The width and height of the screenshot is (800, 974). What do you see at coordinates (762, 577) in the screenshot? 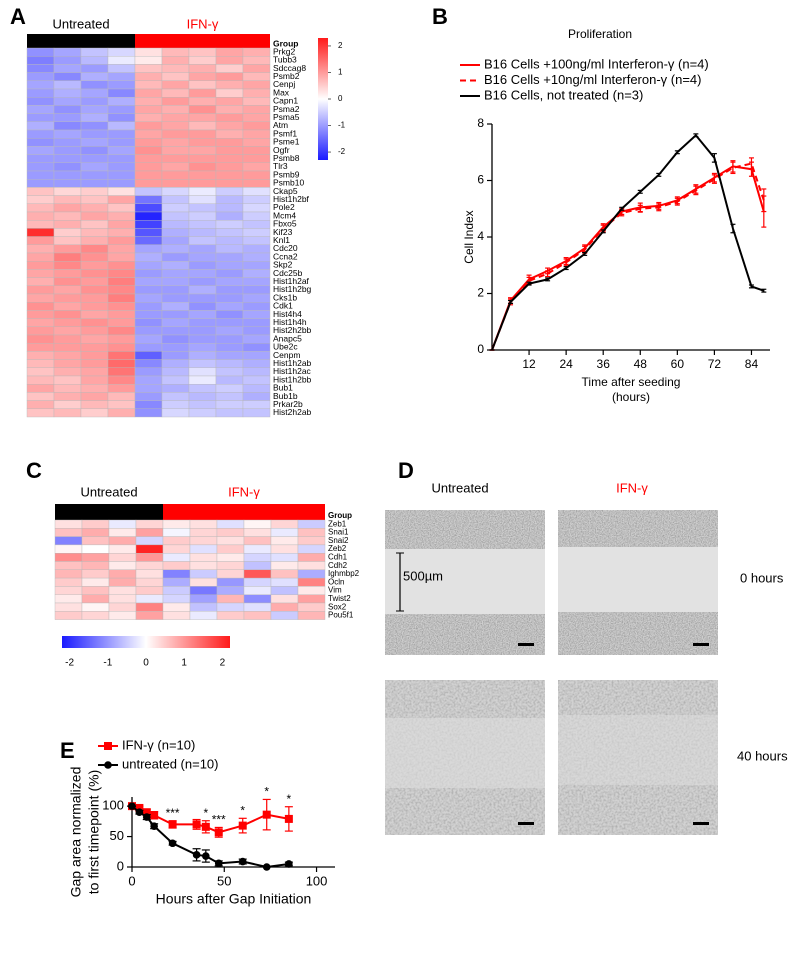
I see `row-label: 0 hours` at bounding box center [762, 577].